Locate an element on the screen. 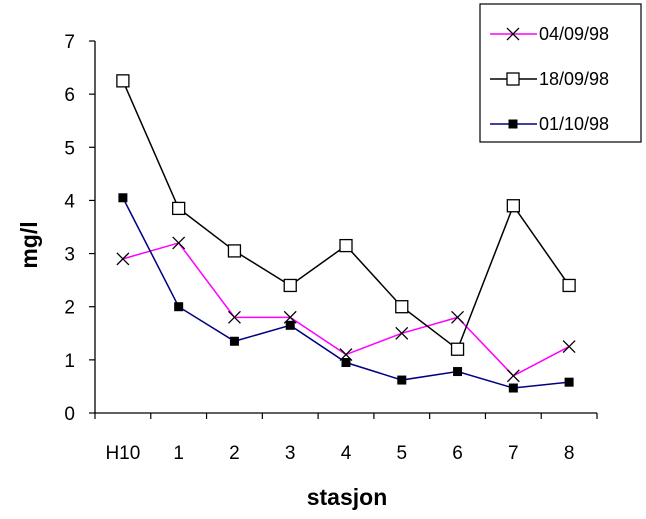 The height and width of the screenshot is (519, 646). x-tick-label: H10 is located at coordinates (122, 453).